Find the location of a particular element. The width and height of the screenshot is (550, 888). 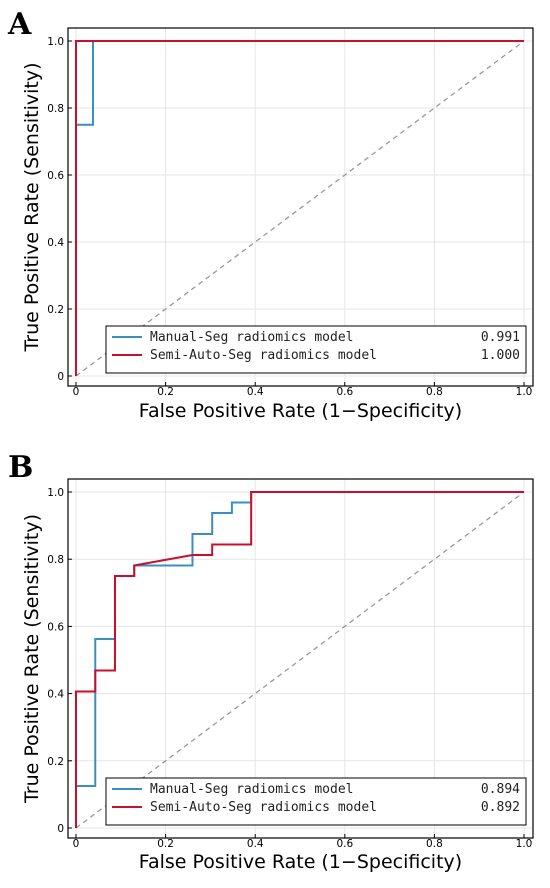

legend-entry-auc: 0.892 is located at coordinates (500, 807).